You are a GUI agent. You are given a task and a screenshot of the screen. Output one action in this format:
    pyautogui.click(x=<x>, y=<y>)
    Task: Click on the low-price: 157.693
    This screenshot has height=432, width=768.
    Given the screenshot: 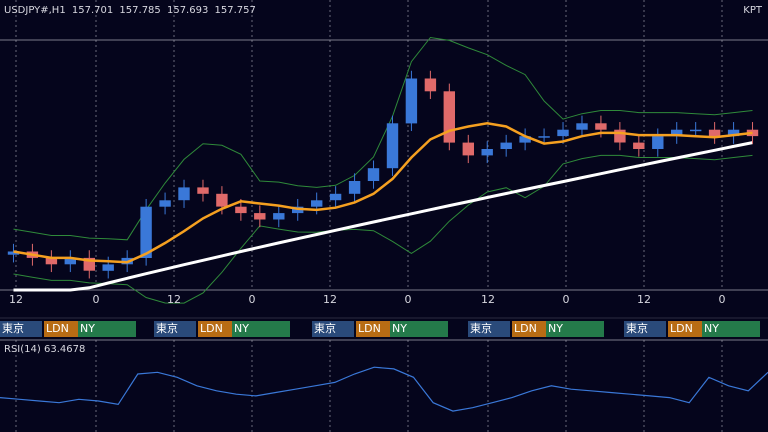 What is the action you would take?
    pyautogui.click(x=187, y=10)
    